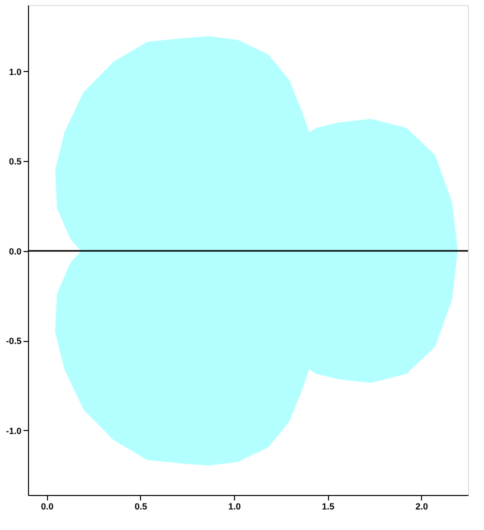 The height and width of the screenshot is (530, 484). What do you see at coordinates (15, 251) in the screenshot?
I see `y-tick-label: 0.0` at bounding box center [15, 251].